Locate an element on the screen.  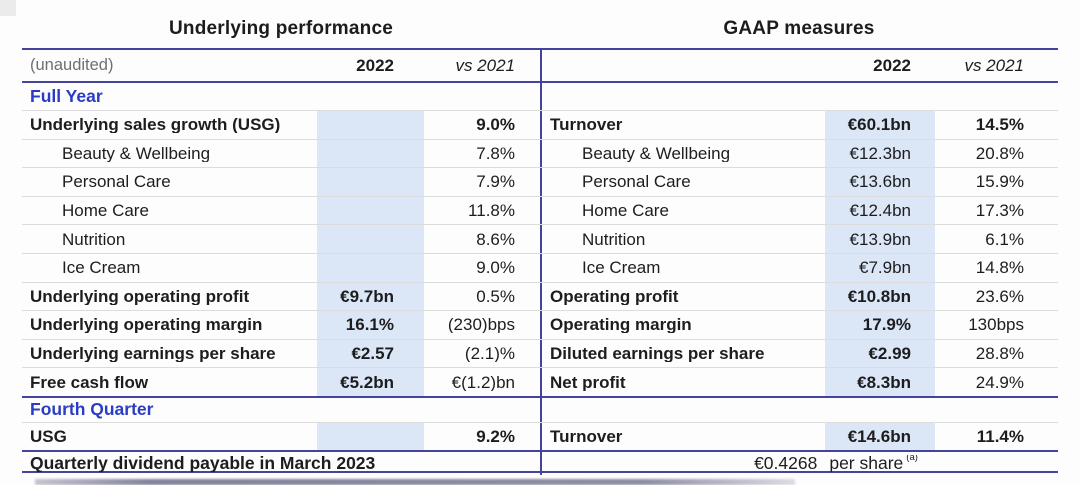
value-vs-2021: 24.9% is located at coordinates (999, 382).